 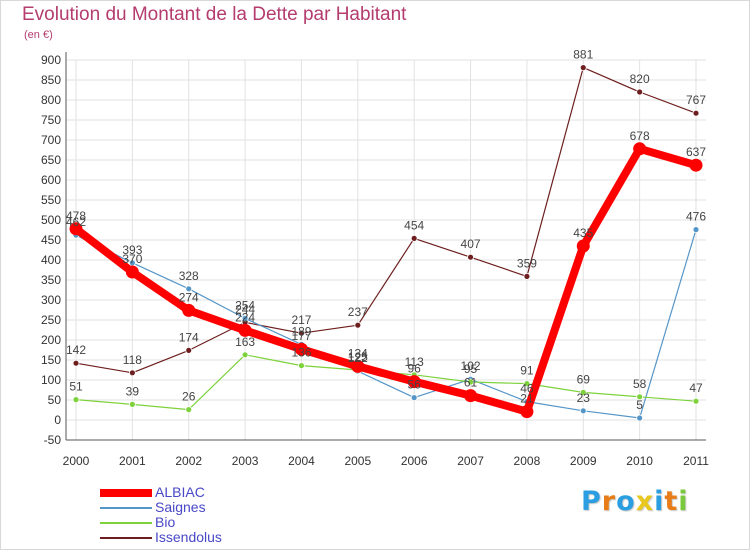 I want to click on data-label-bio: 91, so click(x=527, y=371).